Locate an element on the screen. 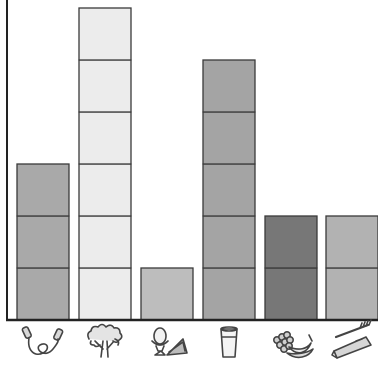  toothbrush-icon is located at coordinates (351, 339).